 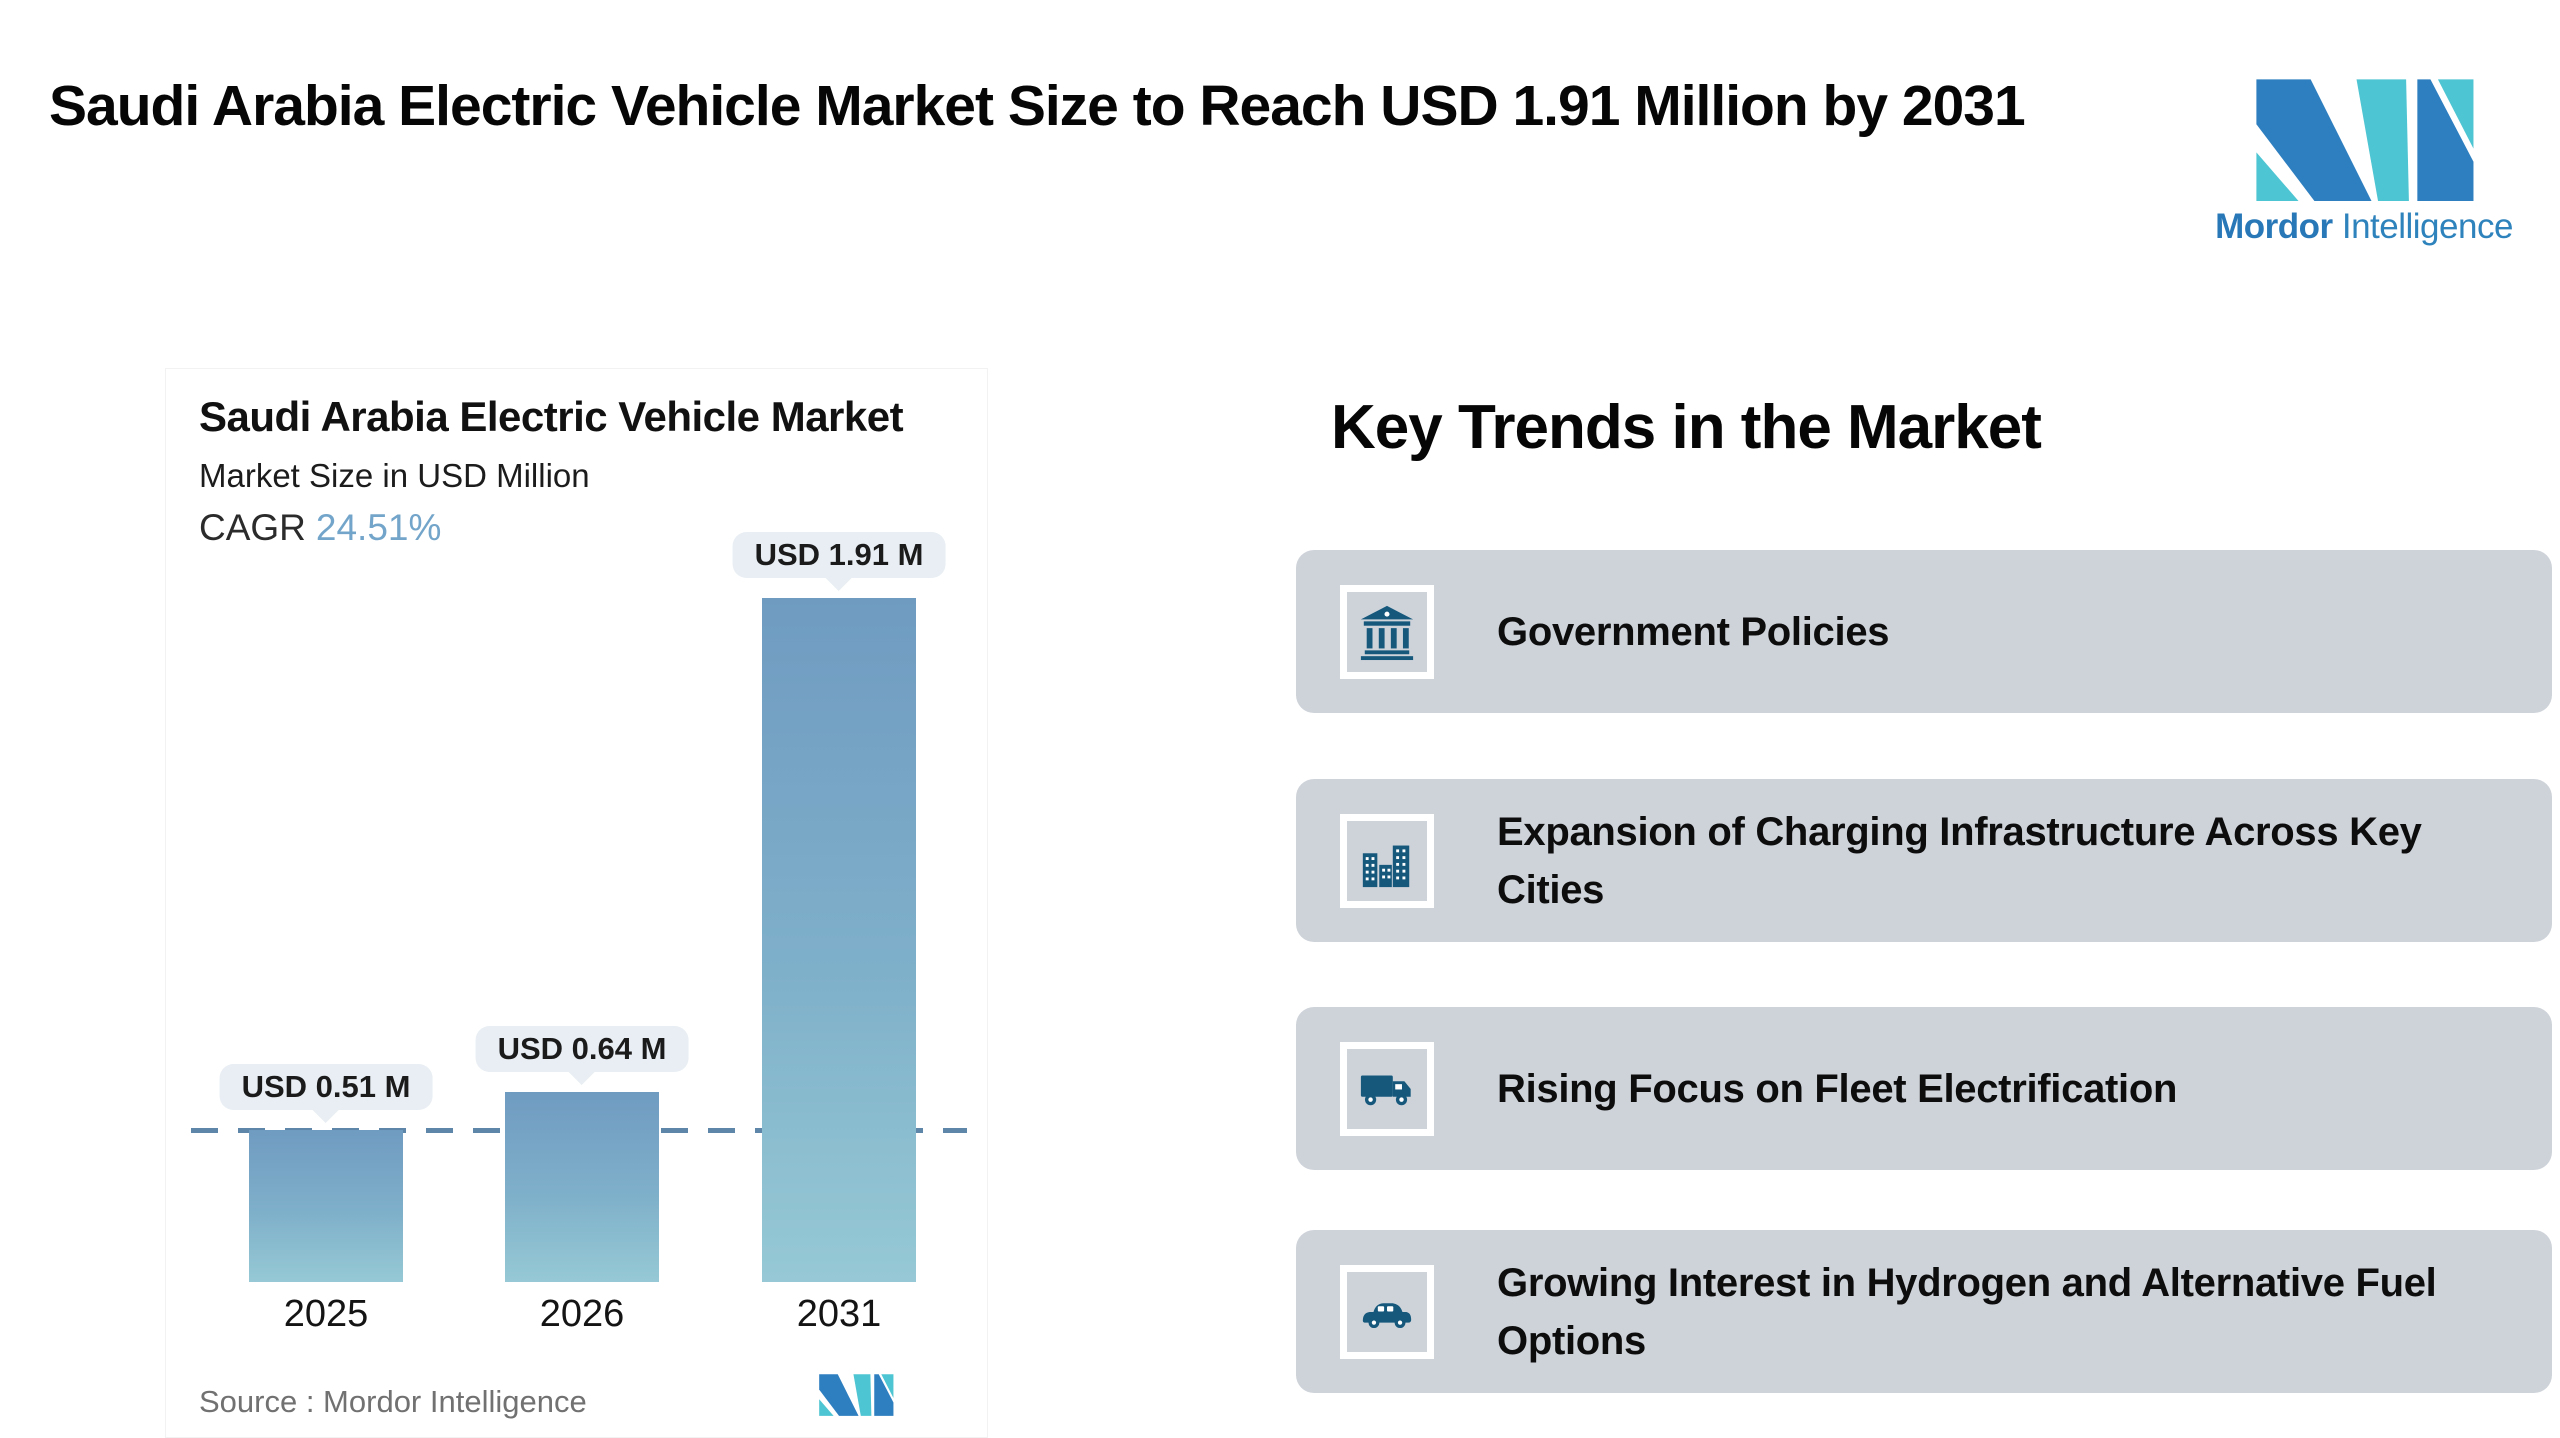 I want to click on bar-value-bubble: USD 0.64 M, so click(x=582, y=1049).